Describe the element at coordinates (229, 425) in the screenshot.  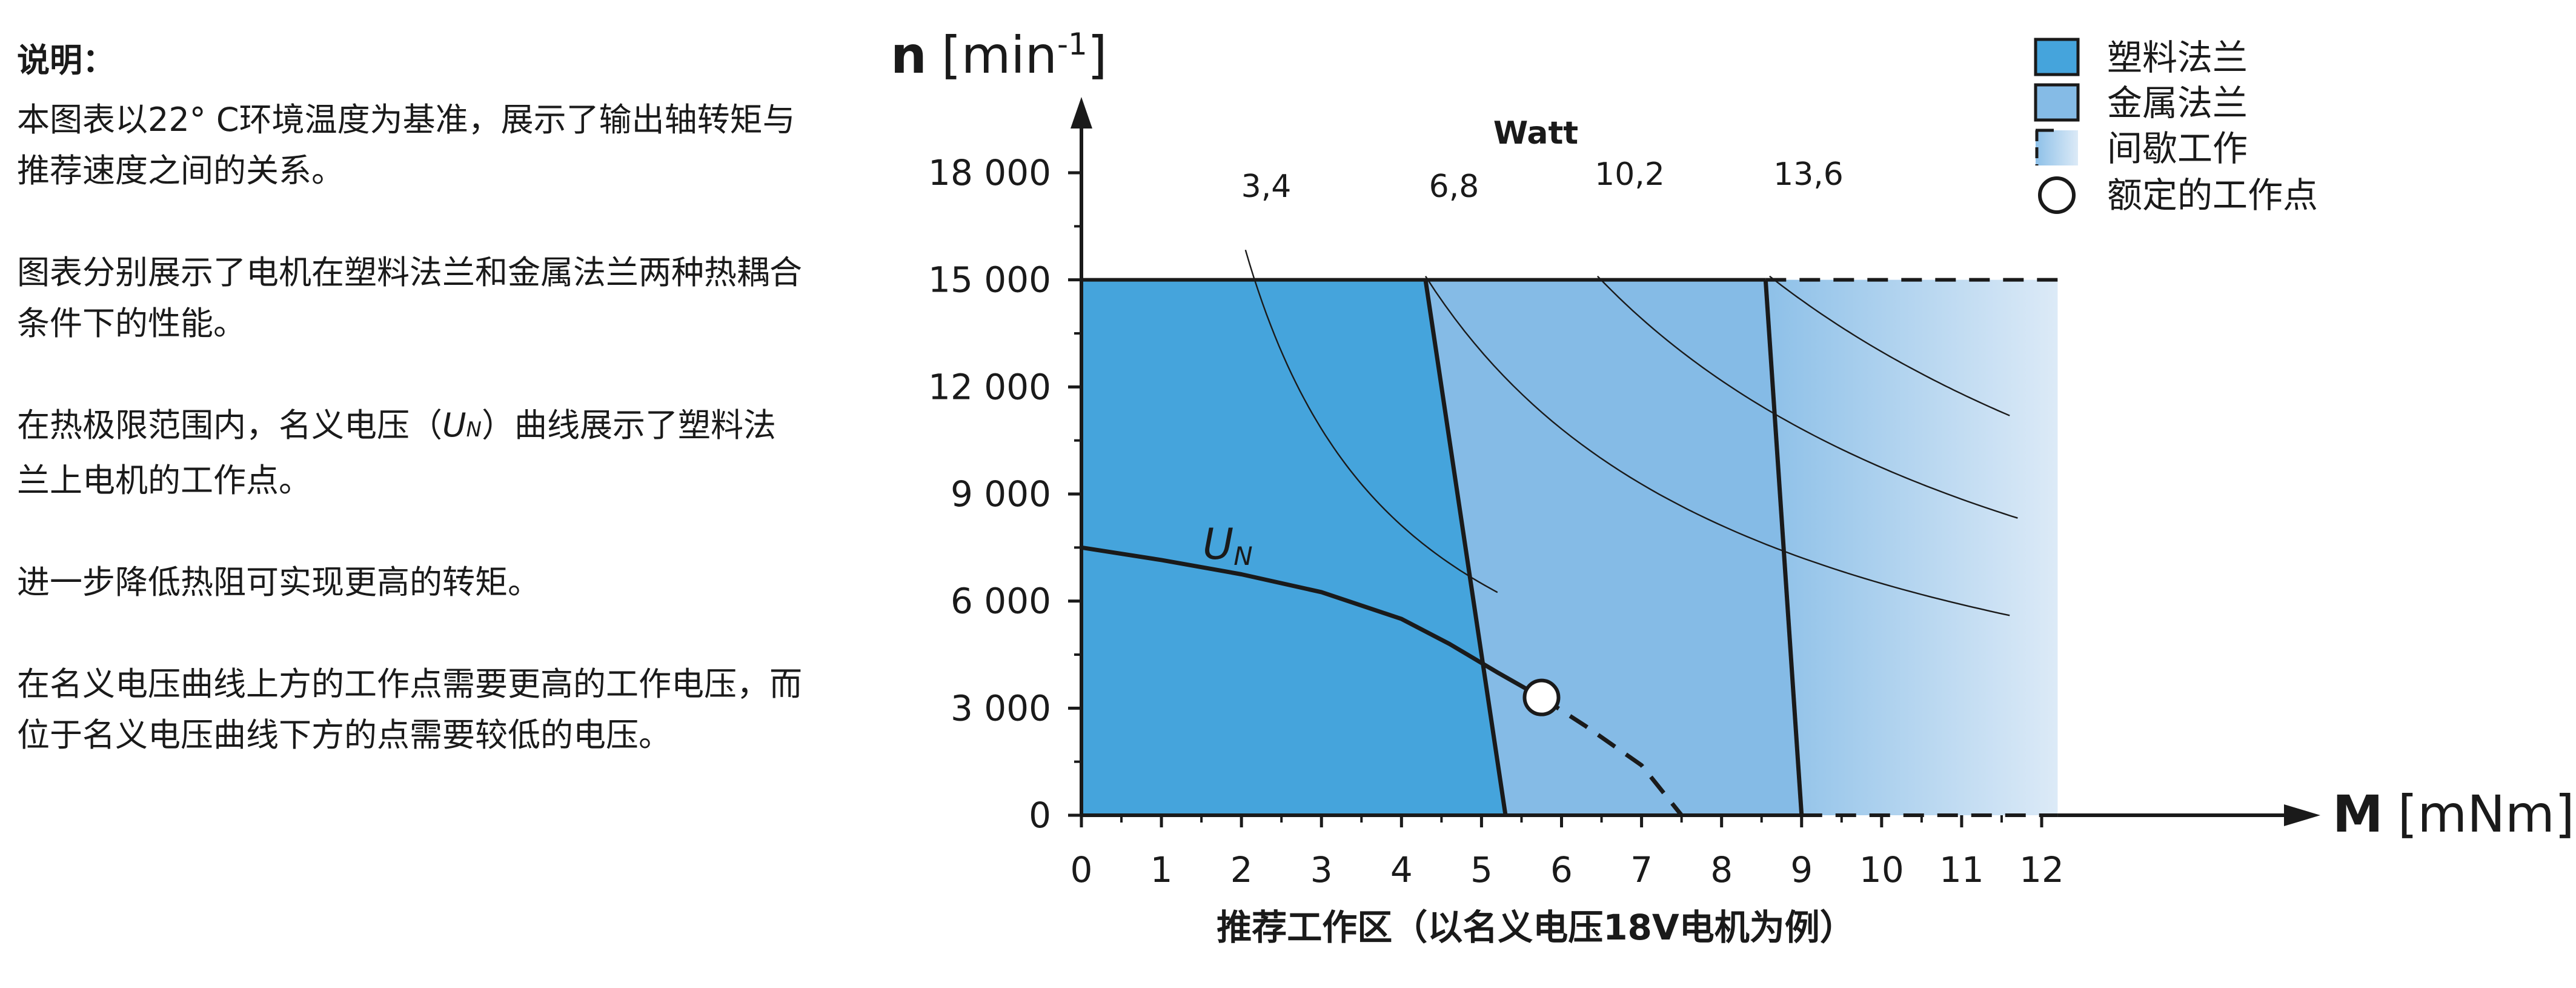
I see `p3-before: 在热极限范围内，名义电压（` at that location.